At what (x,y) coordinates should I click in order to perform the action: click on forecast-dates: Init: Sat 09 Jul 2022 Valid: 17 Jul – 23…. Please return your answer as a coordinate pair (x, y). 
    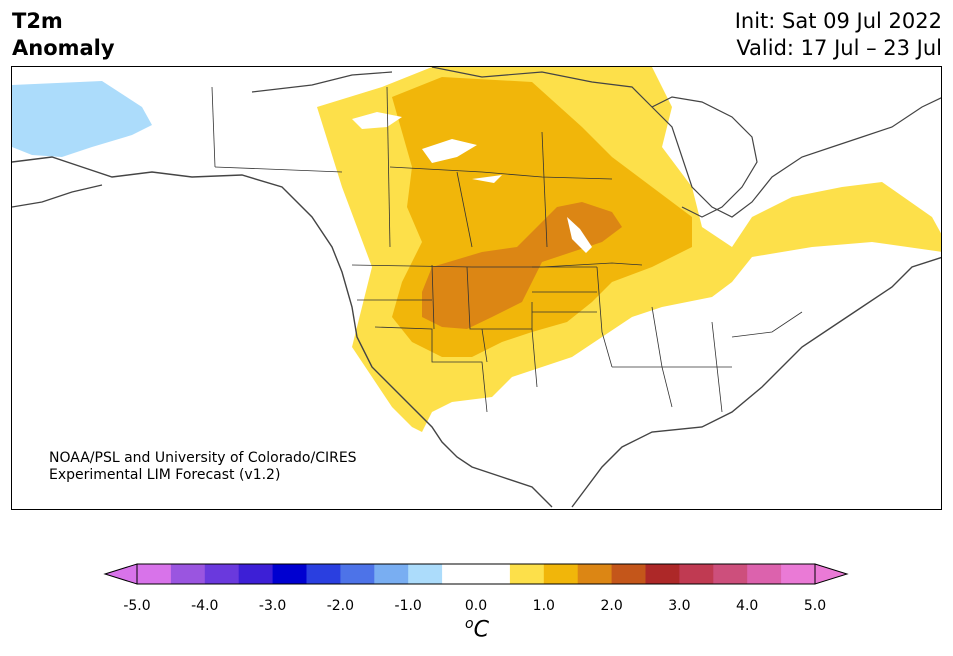
    Looking at the image, I should click on (838, 35).